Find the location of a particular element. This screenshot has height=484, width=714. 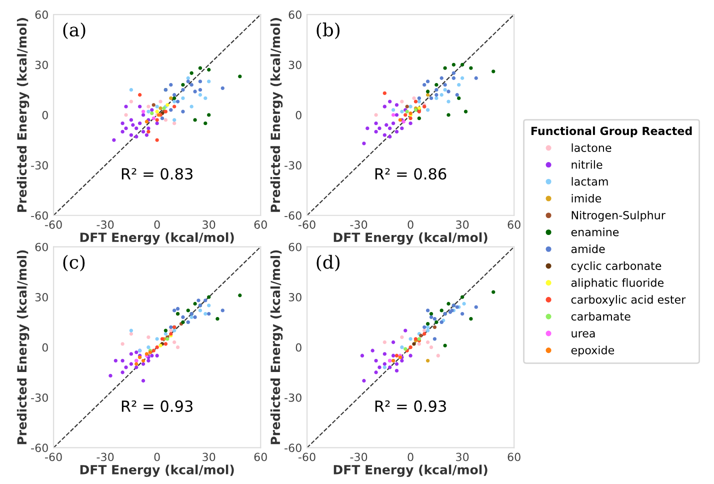

legend-label: imide is located at coordinates (587, 198).